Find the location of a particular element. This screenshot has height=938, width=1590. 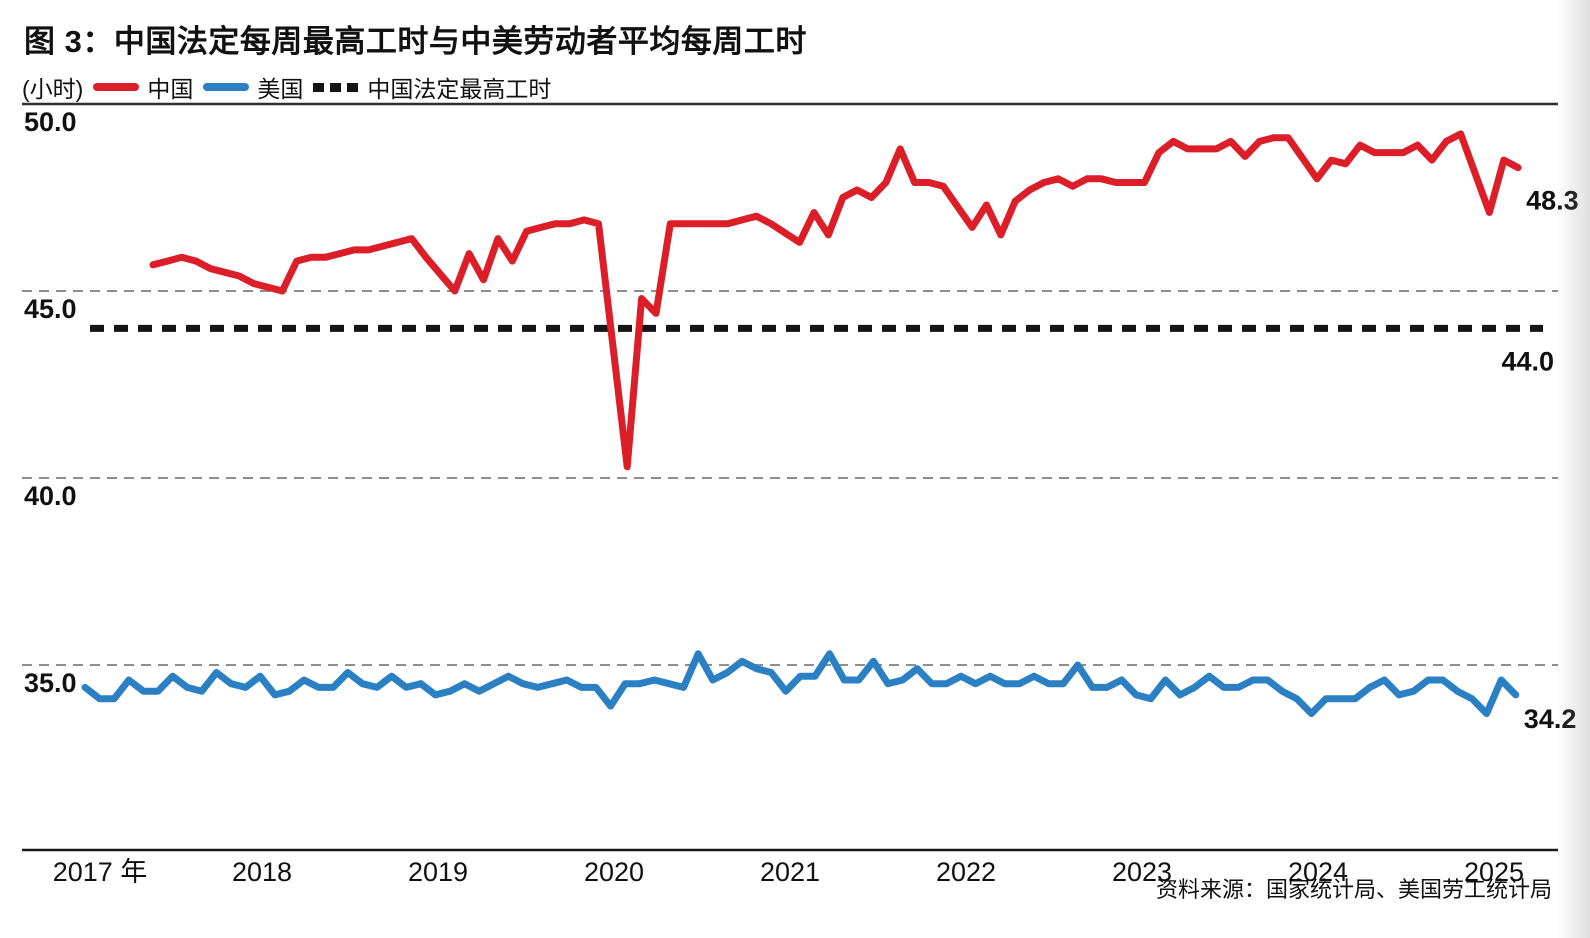

legend-item-usa: 美国 is located at coordinates (253, 87).